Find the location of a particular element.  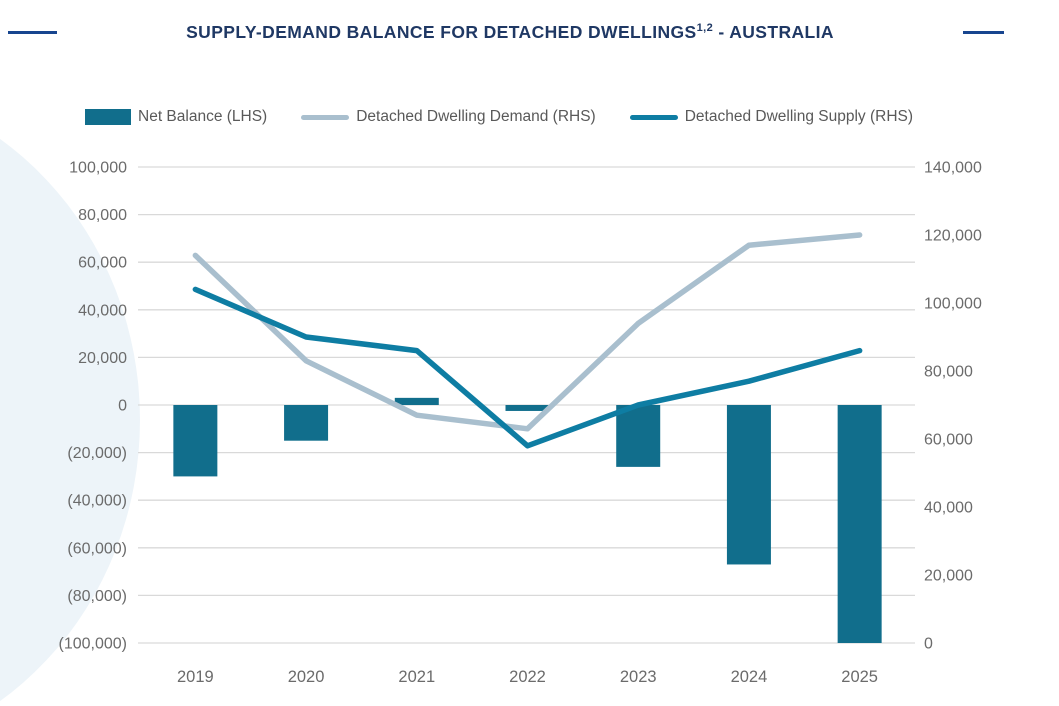

bar-2020 is located at coordinates (306, 423).